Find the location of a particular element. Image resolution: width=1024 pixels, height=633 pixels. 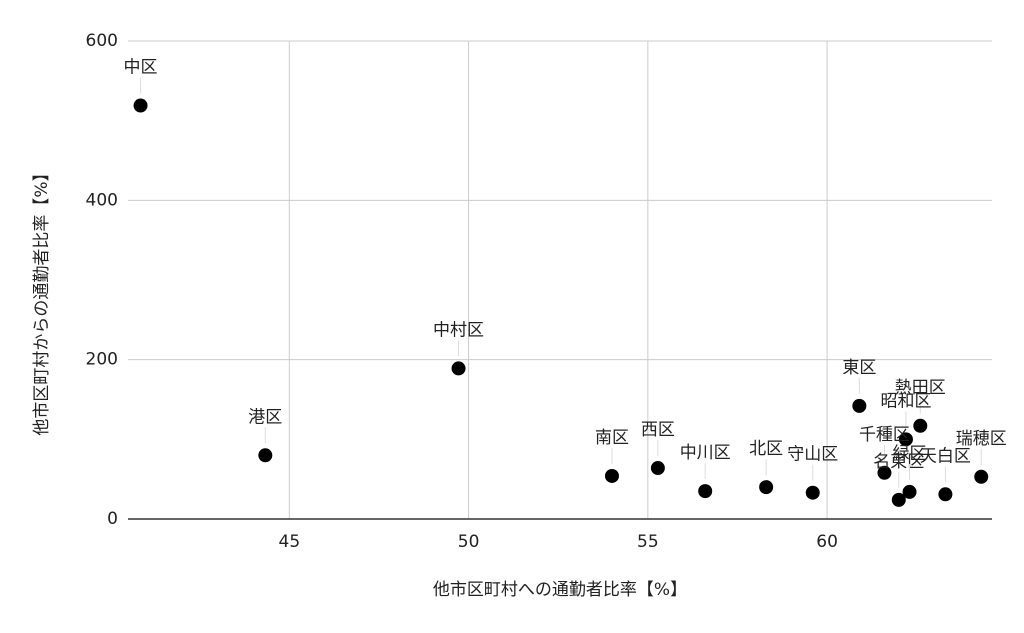

point-label: 中川区 is located at coordinates (705, 453).